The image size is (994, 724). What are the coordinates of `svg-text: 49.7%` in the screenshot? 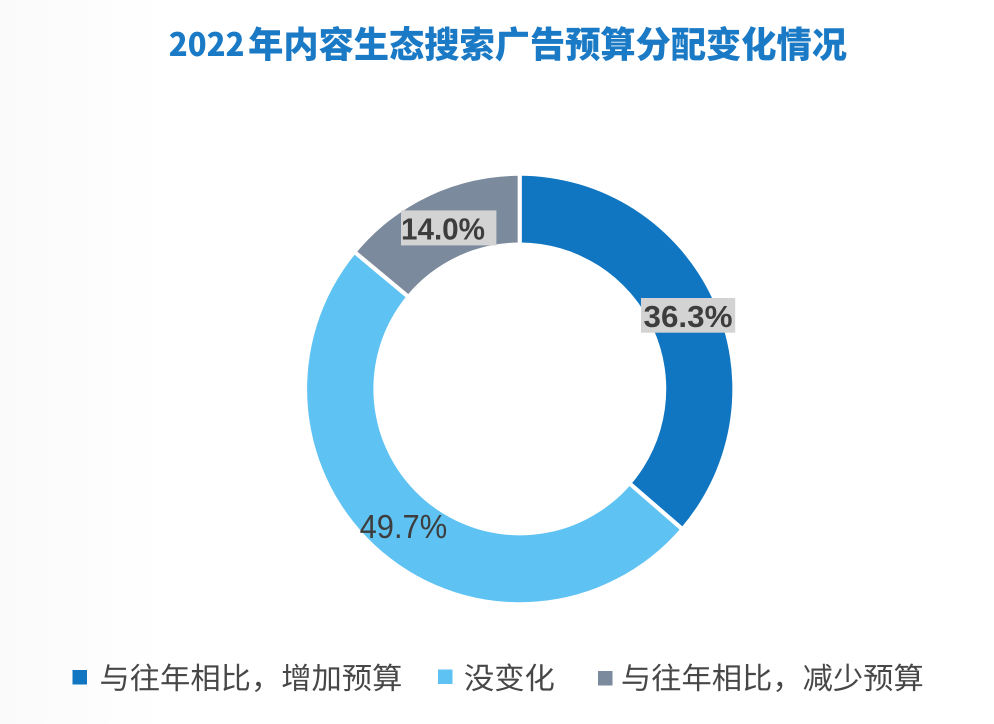 It's located at (404, 526).